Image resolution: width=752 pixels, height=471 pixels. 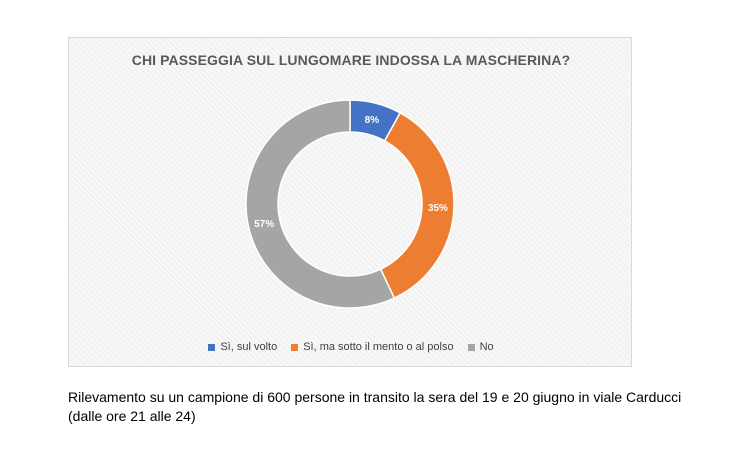 I want to click on legend-item-si-sul-volto: Sì, sul volto, so click(x=242, y=347).